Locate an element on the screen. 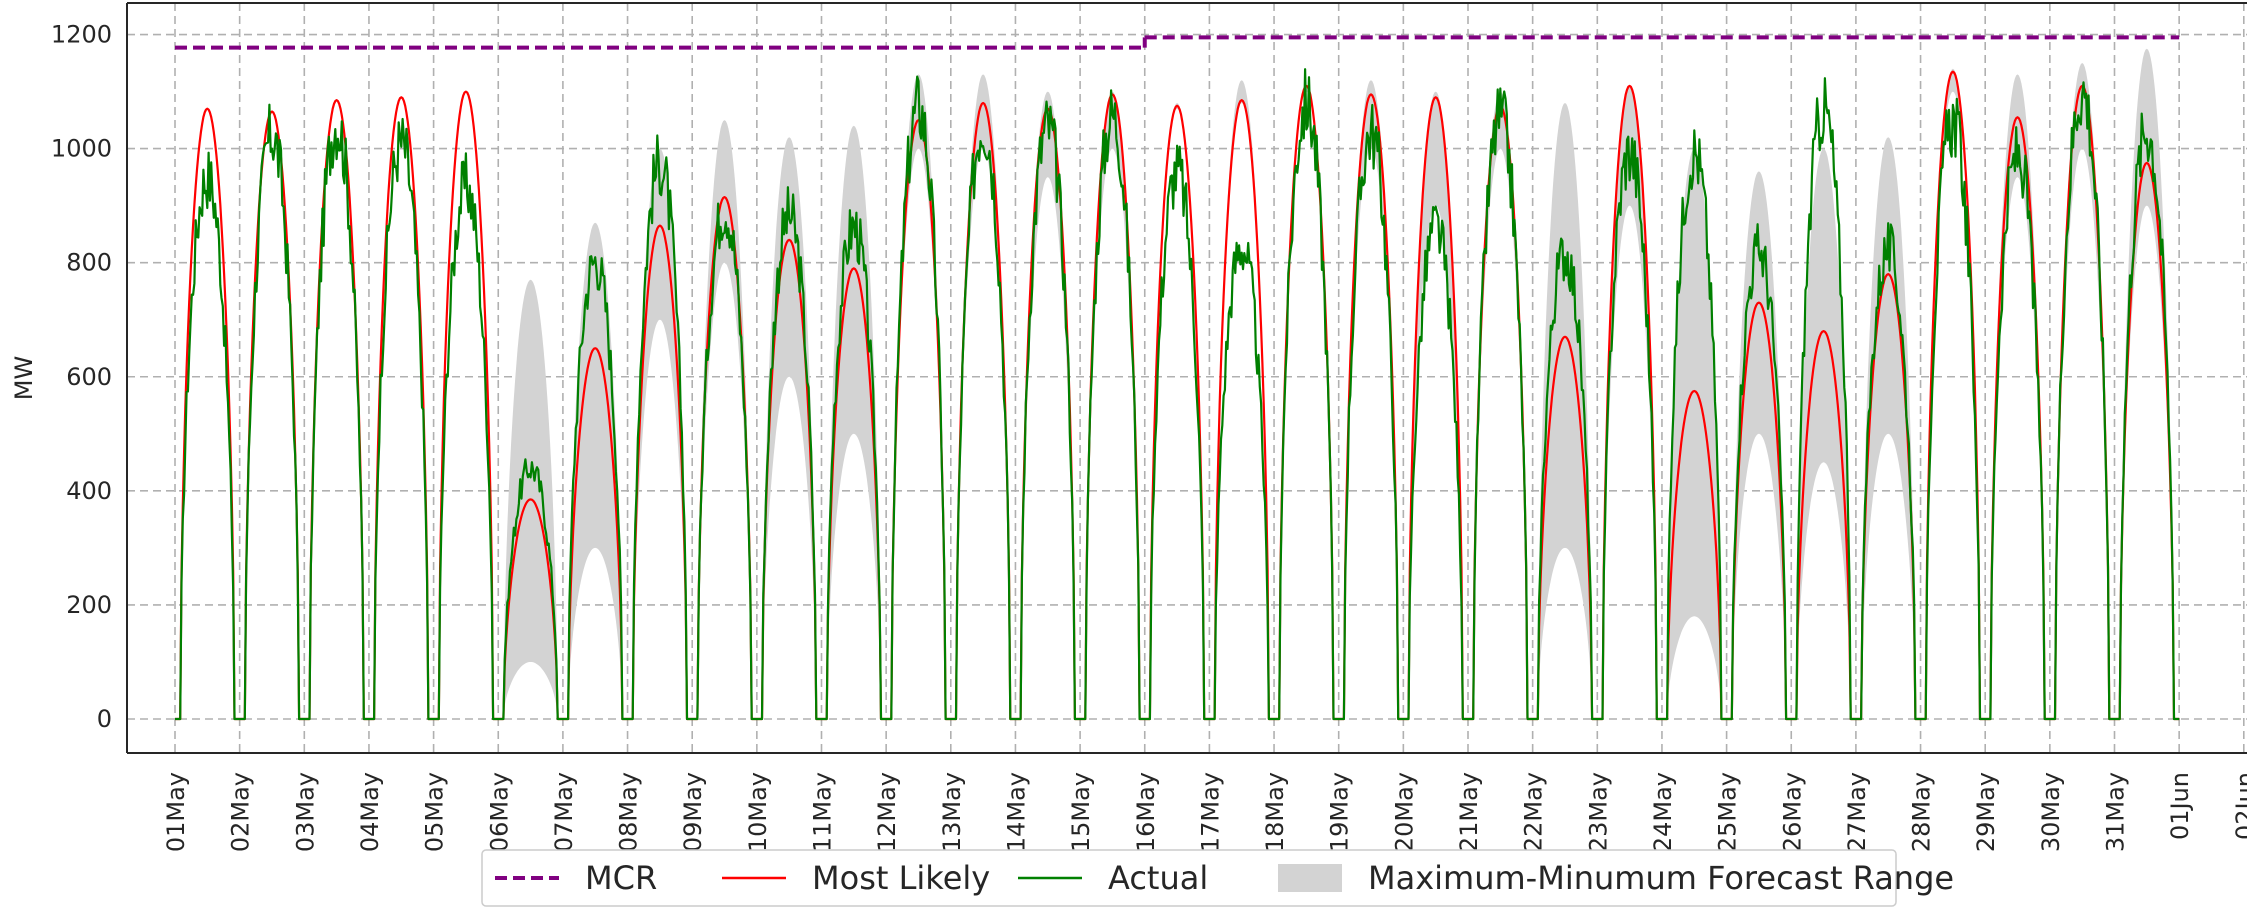 The height and width of the screenshot is (909, 2247). x-tick-label: 24May is located at coordinates (1663, 812).